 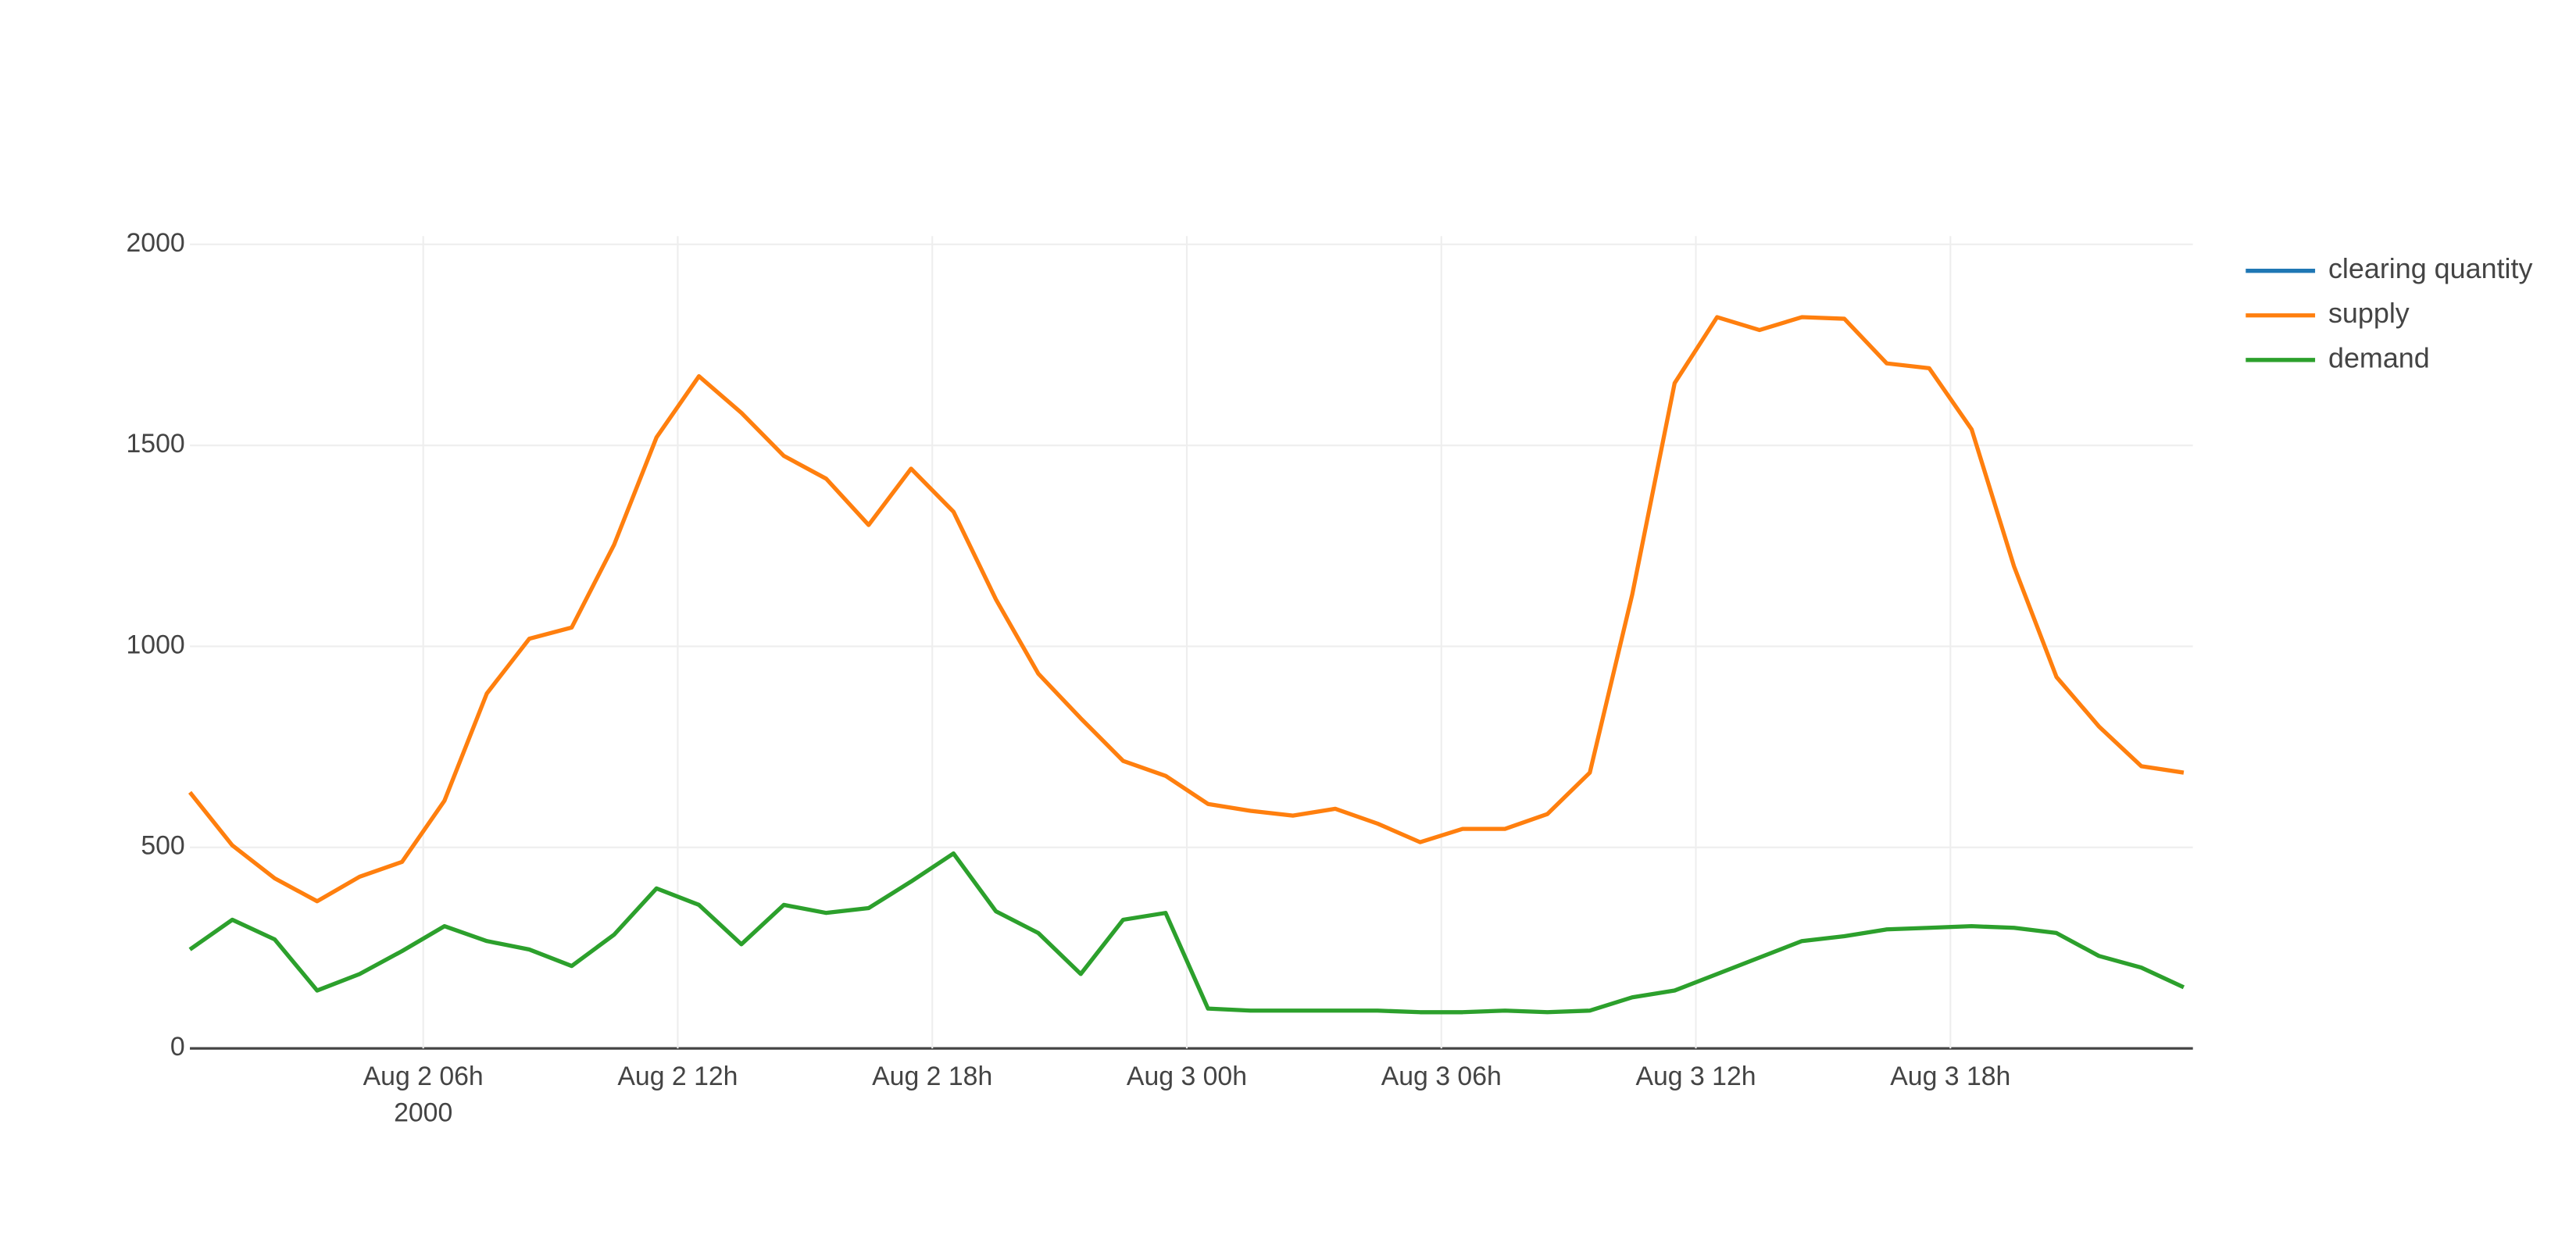 I want to click on legend-label: demand, so click(x=2379, y=357).